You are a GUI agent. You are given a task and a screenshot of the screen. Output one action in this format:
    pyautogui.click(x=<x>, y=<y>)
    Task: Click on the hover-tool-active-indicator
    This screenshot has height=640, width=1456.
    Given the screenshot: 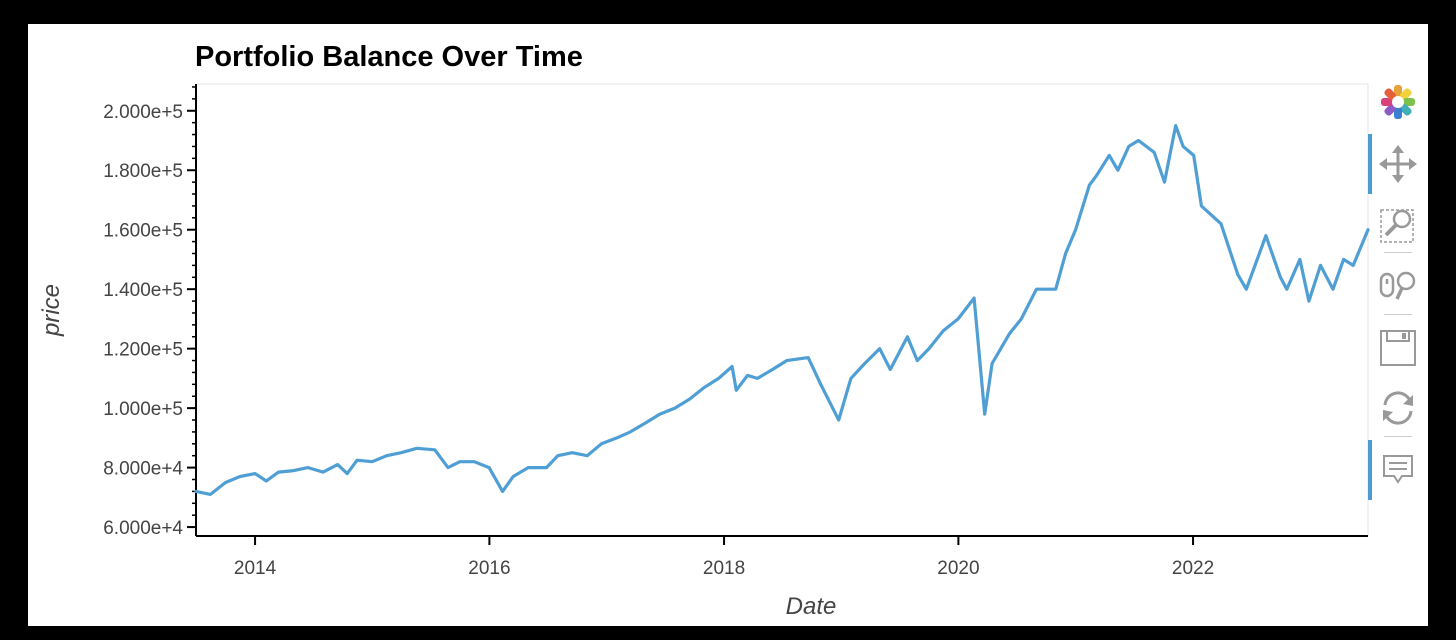 What is the action you would take?
    pyautogui.click(x=1370, y=470)
    